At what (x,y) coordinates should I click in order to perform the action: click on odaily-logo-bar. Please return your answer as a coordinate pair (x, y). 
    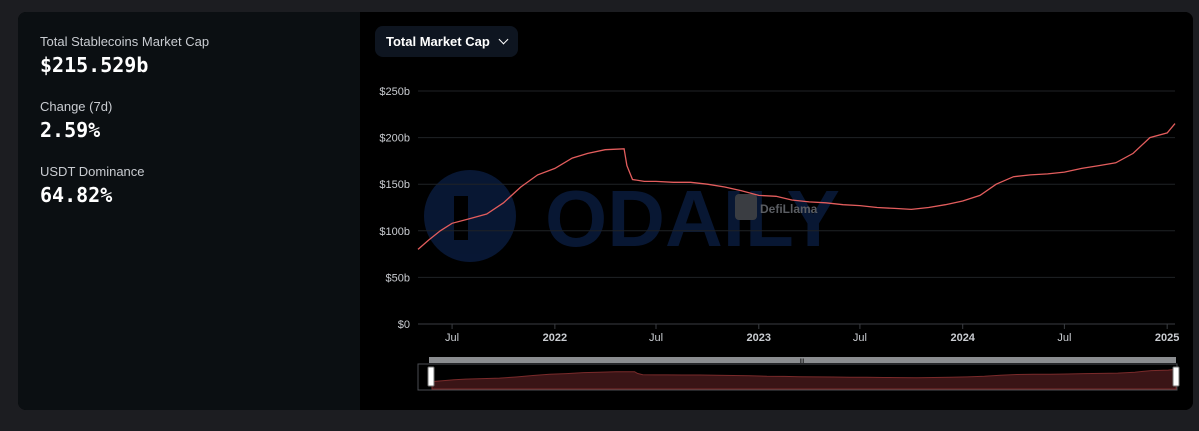
    Looking at the image, I should click on (461, 218).